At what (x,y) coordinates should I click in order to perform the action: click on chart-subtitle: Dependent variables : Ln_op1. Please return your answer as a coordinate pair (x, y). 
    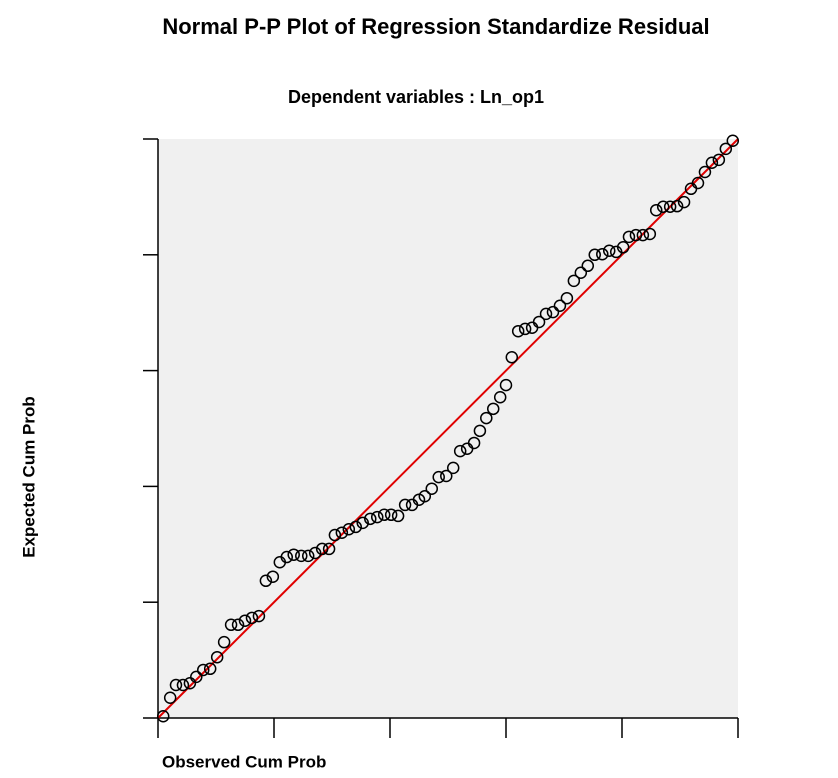
    Looking at the image, I should click on (416, 97).